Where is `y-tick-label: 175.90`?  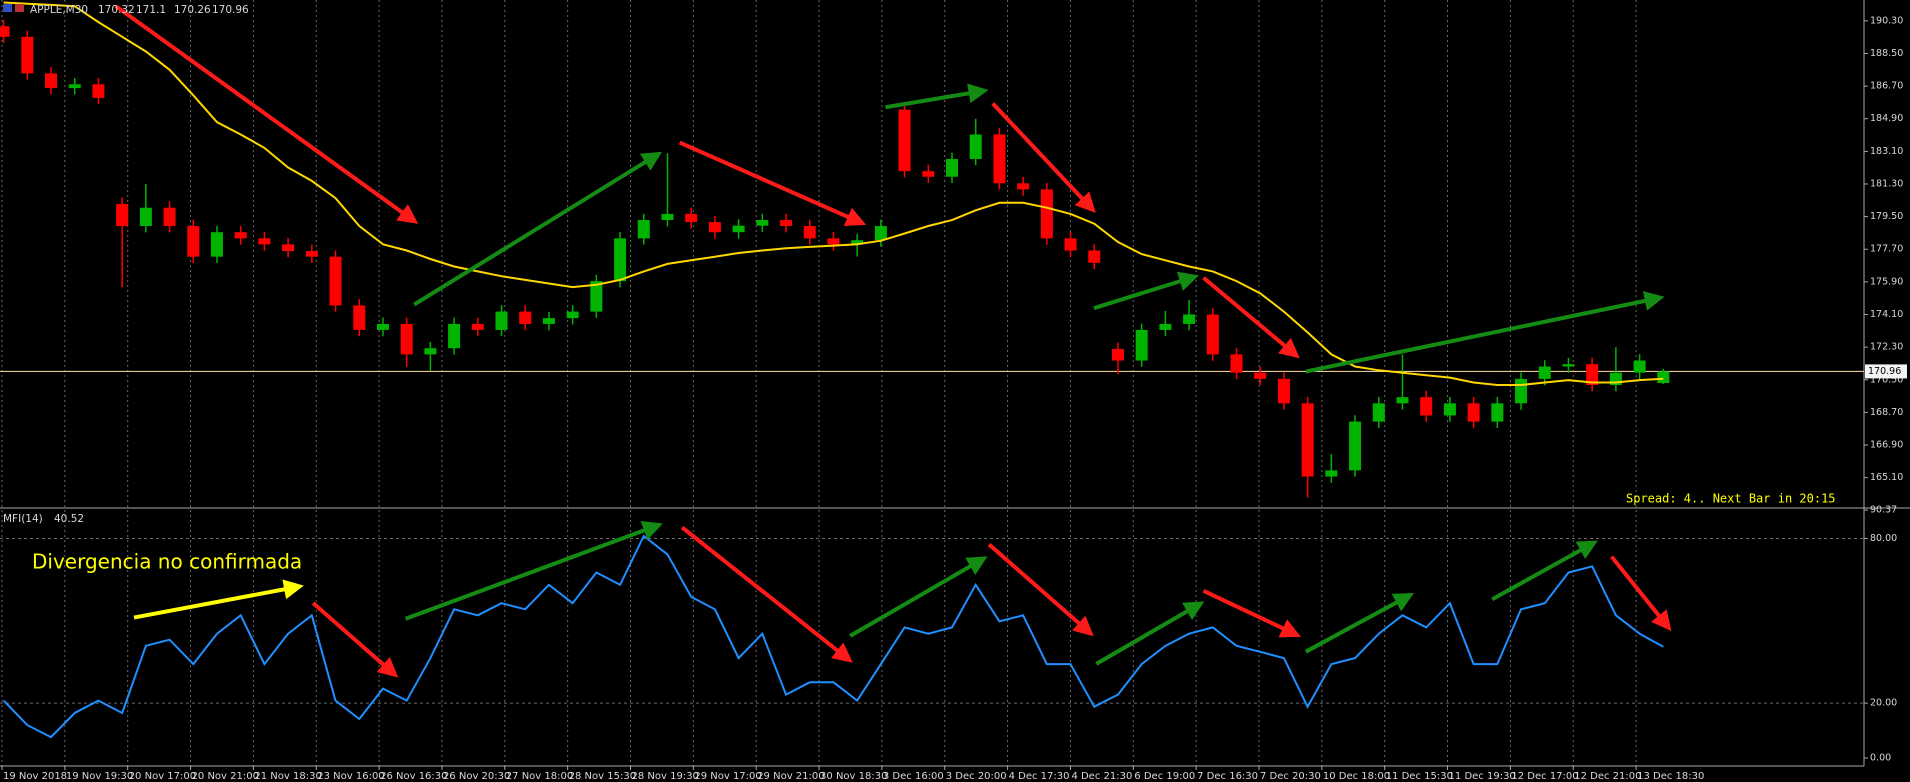 y-tick-label: 175.90 is located at coordinates (1886, 281).